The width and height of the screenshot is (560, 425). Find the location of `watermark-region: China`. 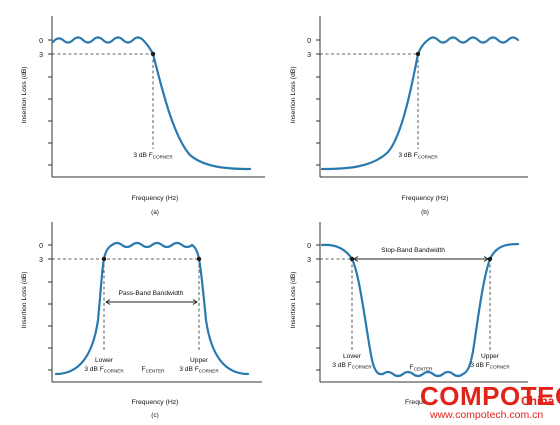

watermark-region: China is located at coordinates (538, 401).